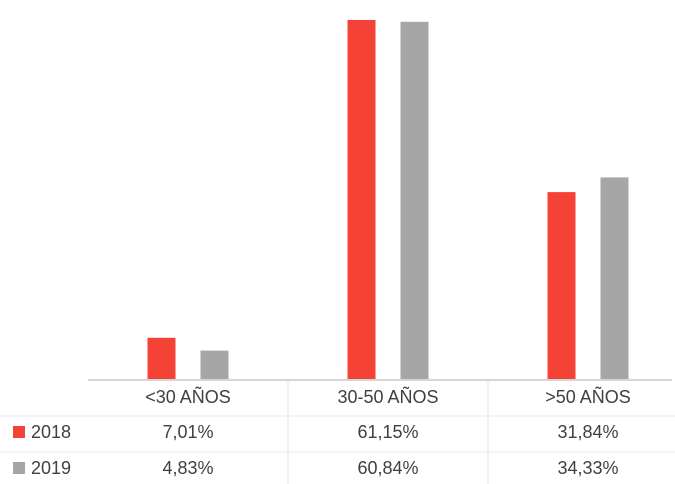 The image size is (675, 484). I want to click on category-label: >50 AÑOS, so click(588, 396).